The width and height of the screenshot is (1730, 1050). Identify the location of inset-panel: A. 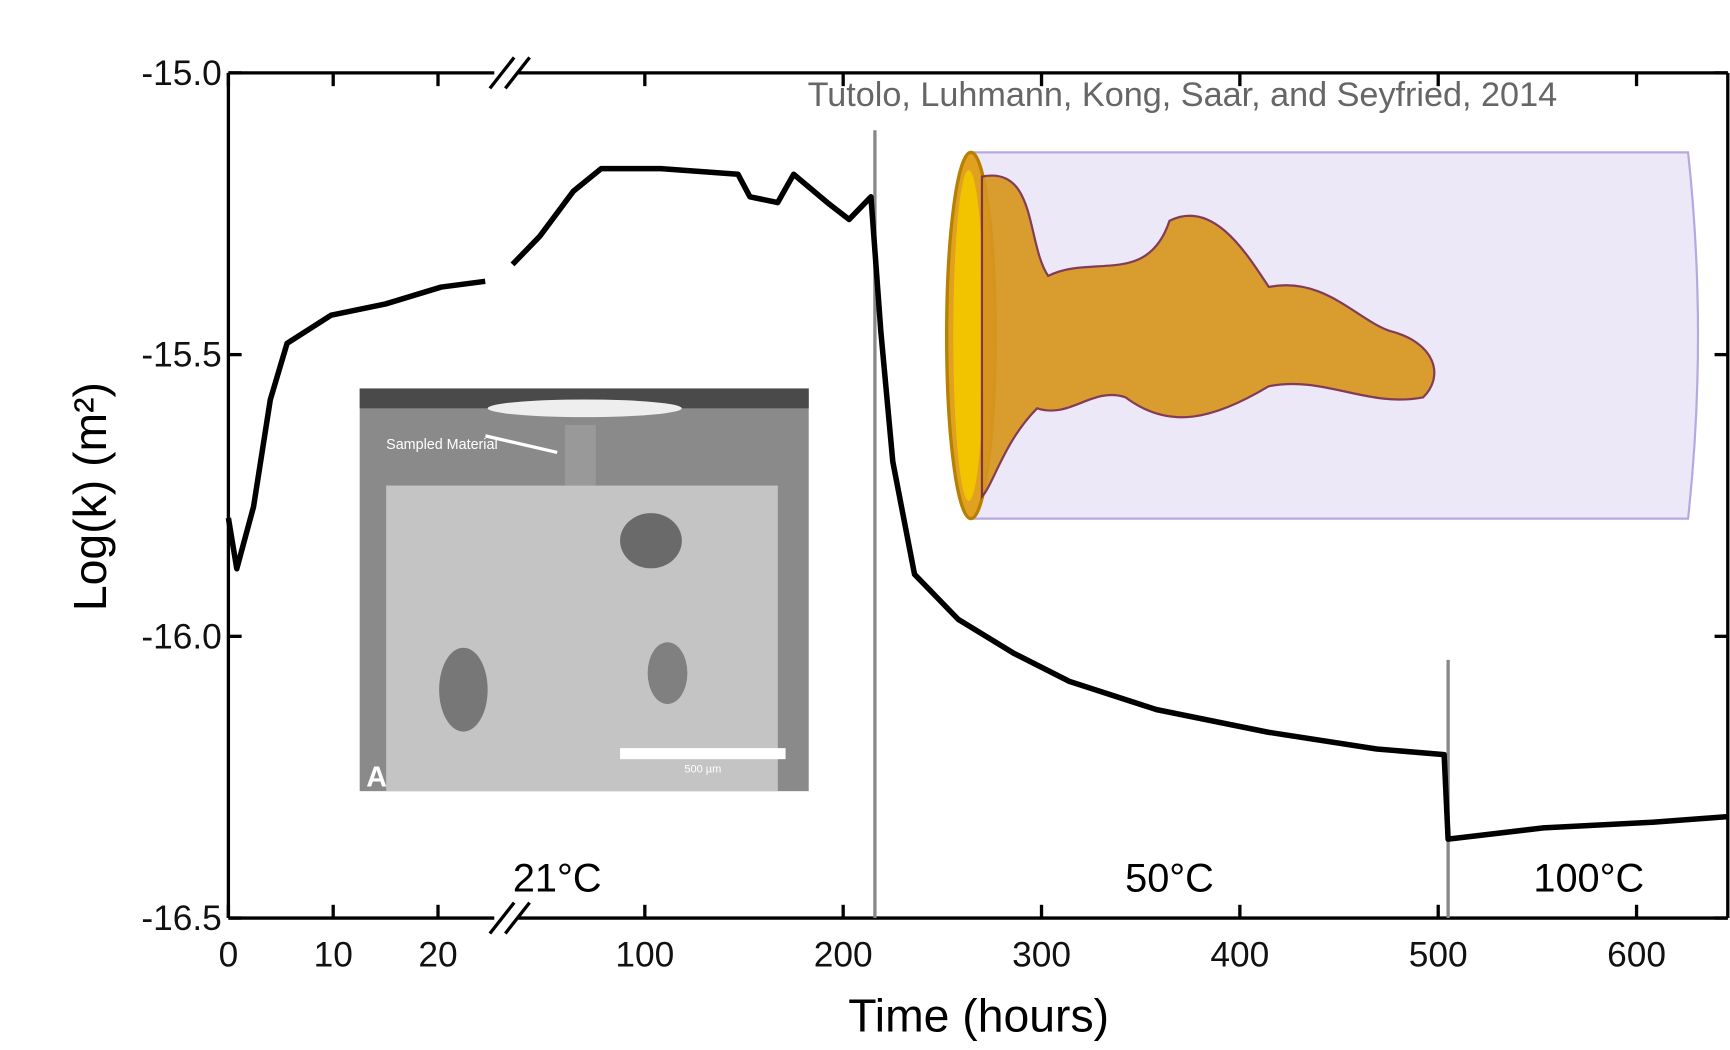
(376, 778).